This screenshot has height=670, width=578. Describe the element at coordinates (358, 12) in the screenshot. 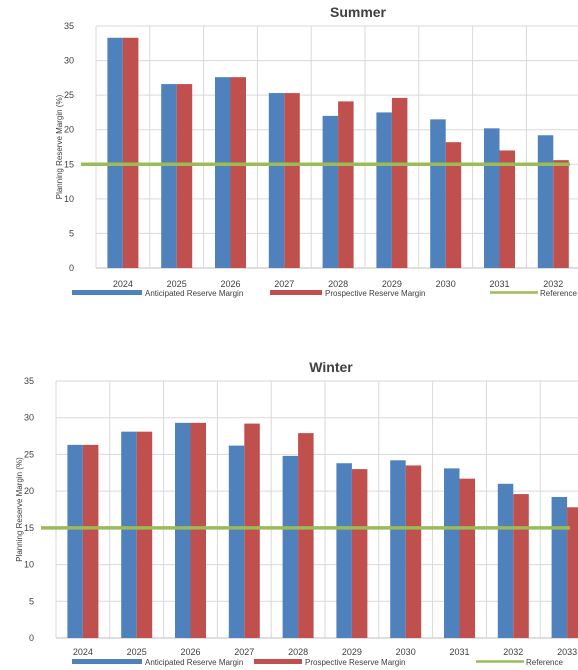

I see `chart-title: Summer` at that location.